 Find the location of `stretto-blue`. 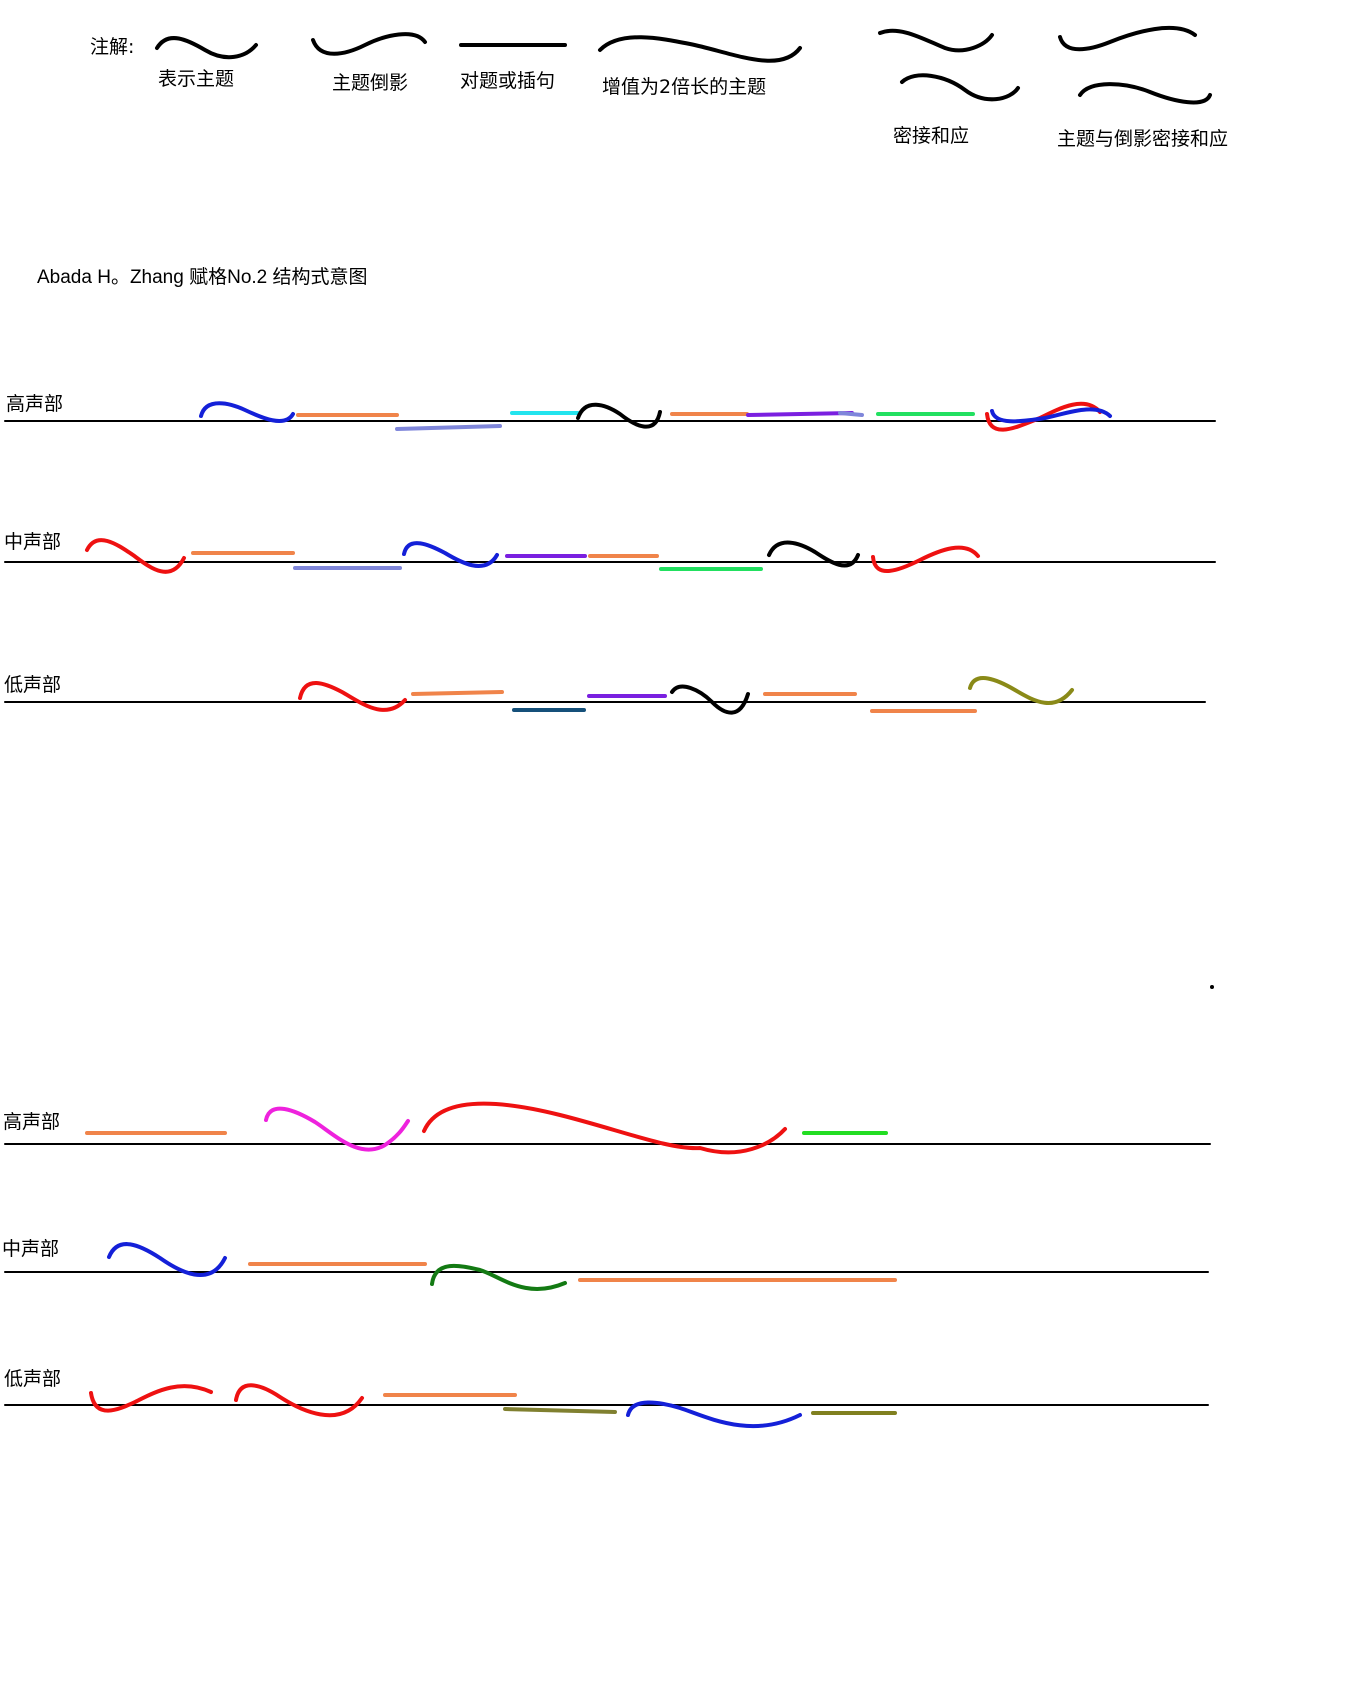

stretto-blue is located at coordinates (1051, 415).